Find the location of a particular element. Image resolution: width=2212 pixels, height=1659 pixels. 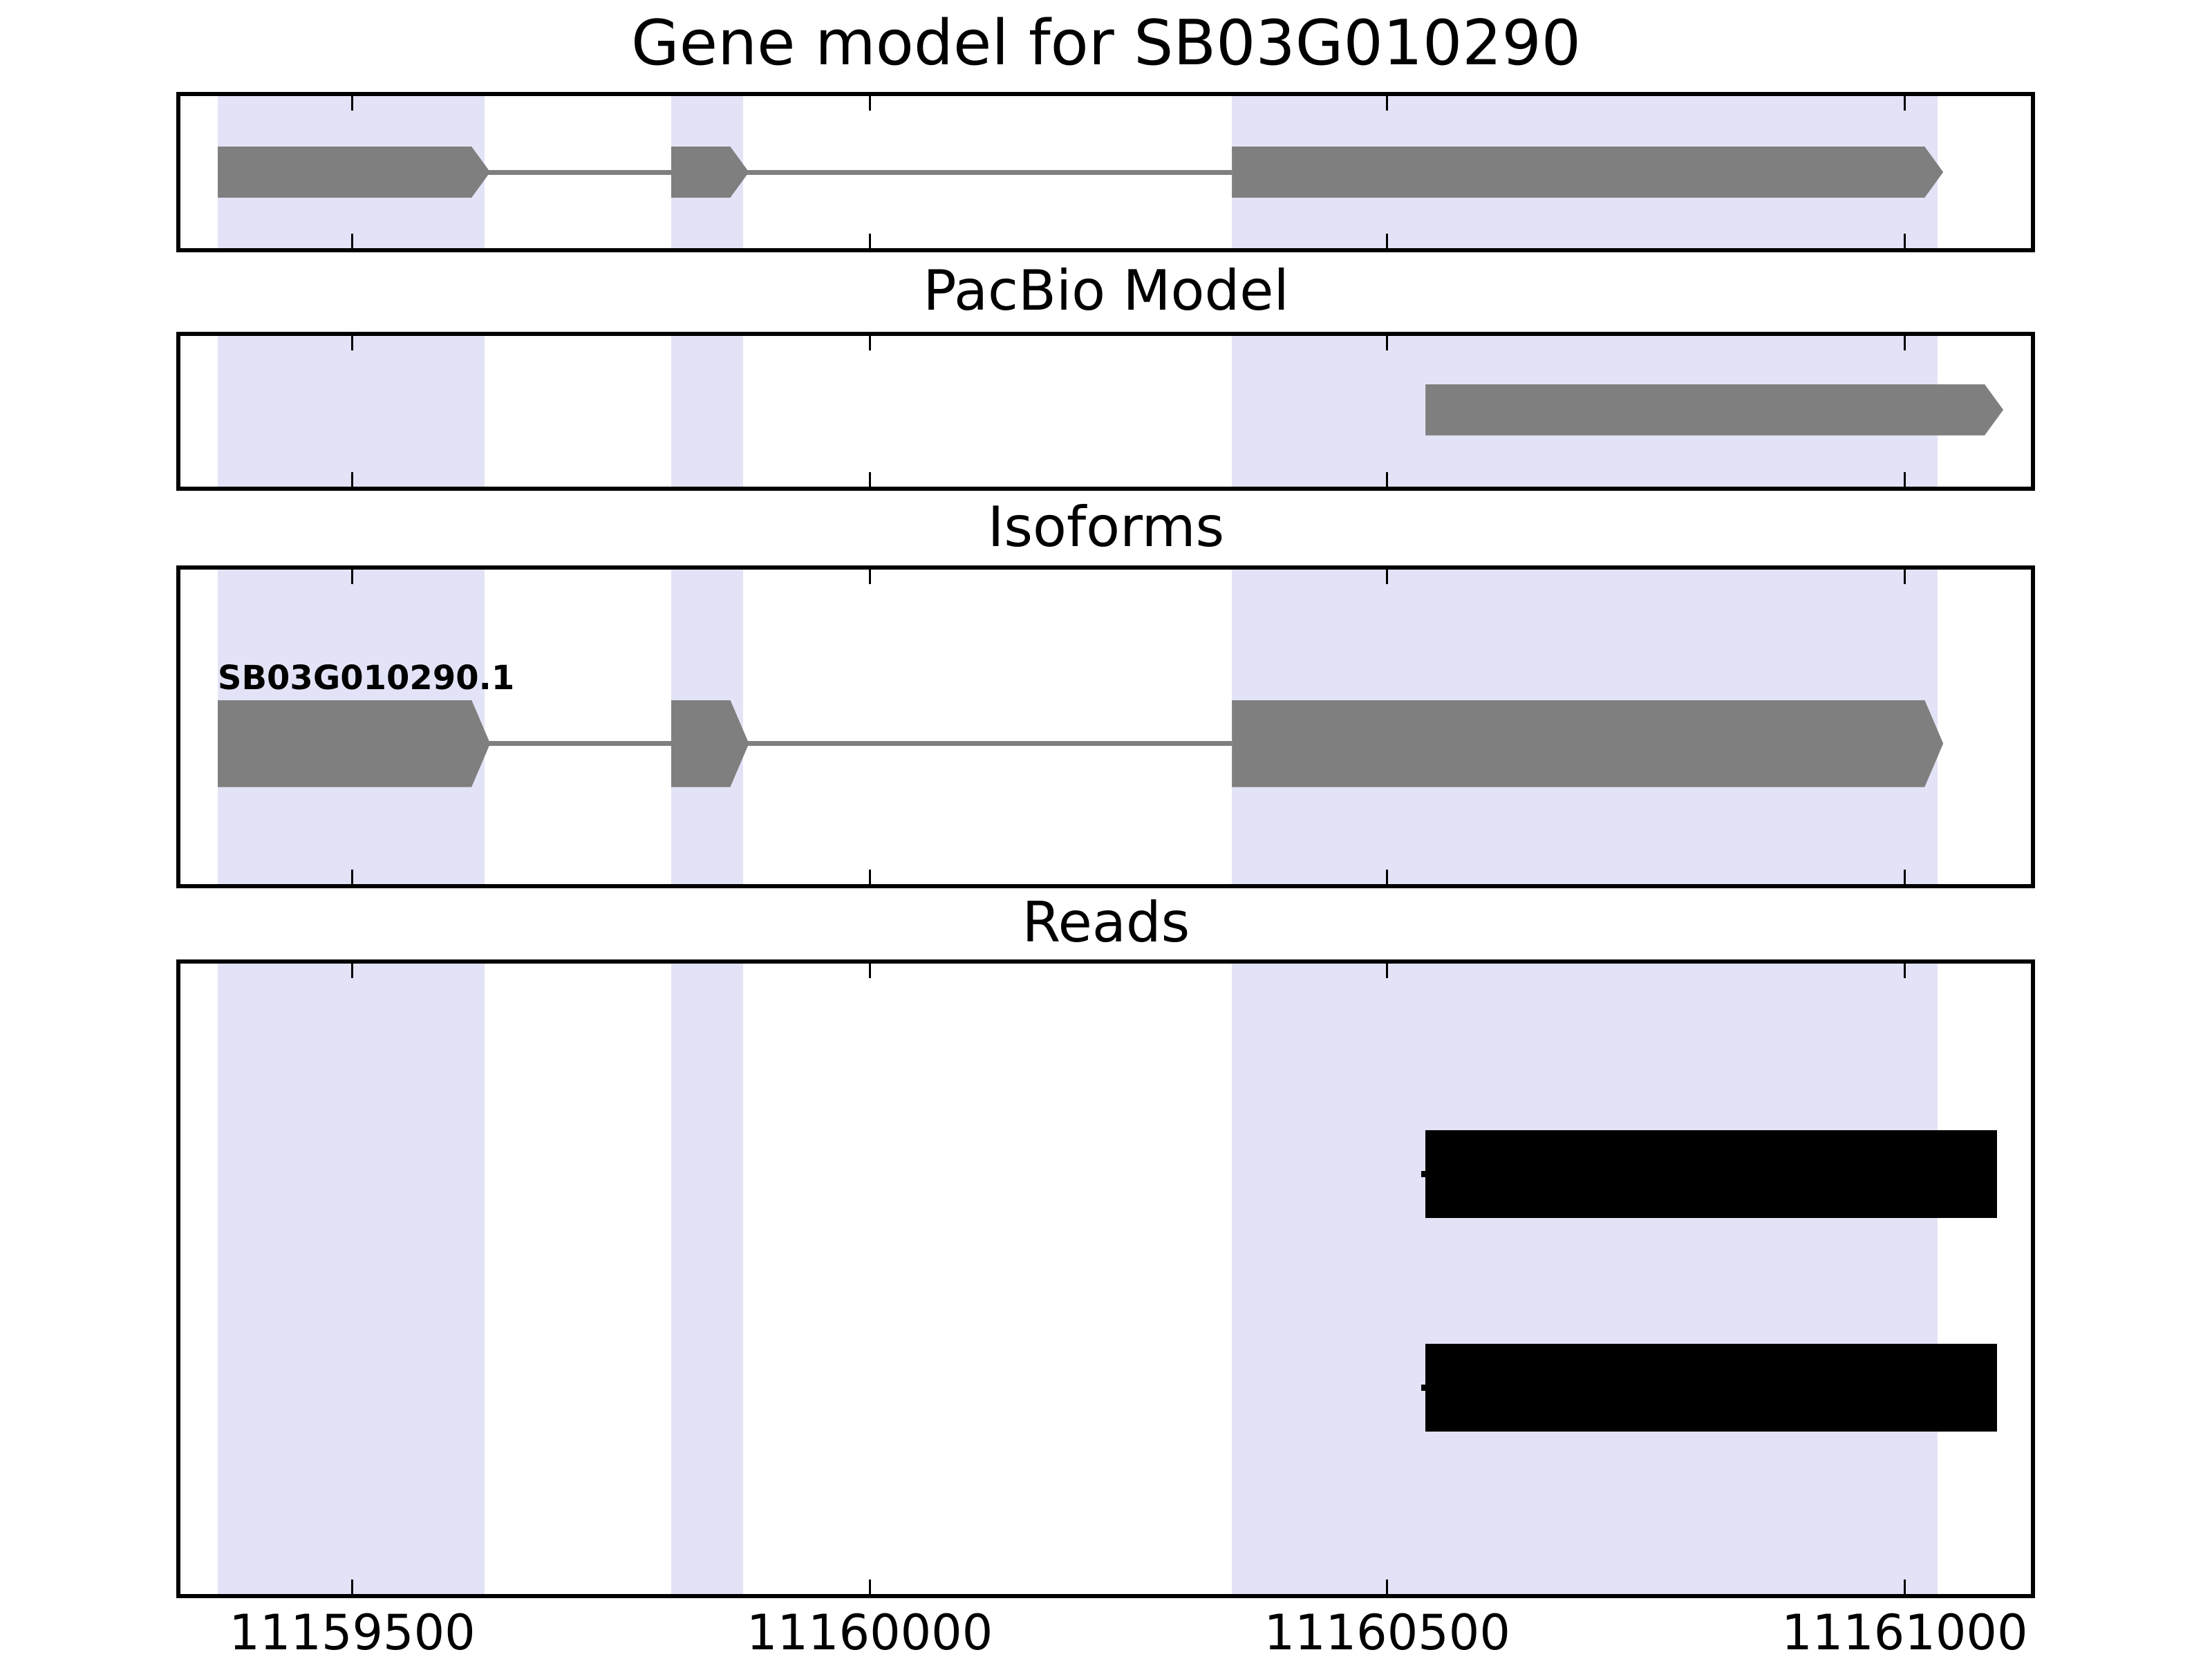

isoforms-panel-title: Isoforms is located at coordinates (1106, 526).